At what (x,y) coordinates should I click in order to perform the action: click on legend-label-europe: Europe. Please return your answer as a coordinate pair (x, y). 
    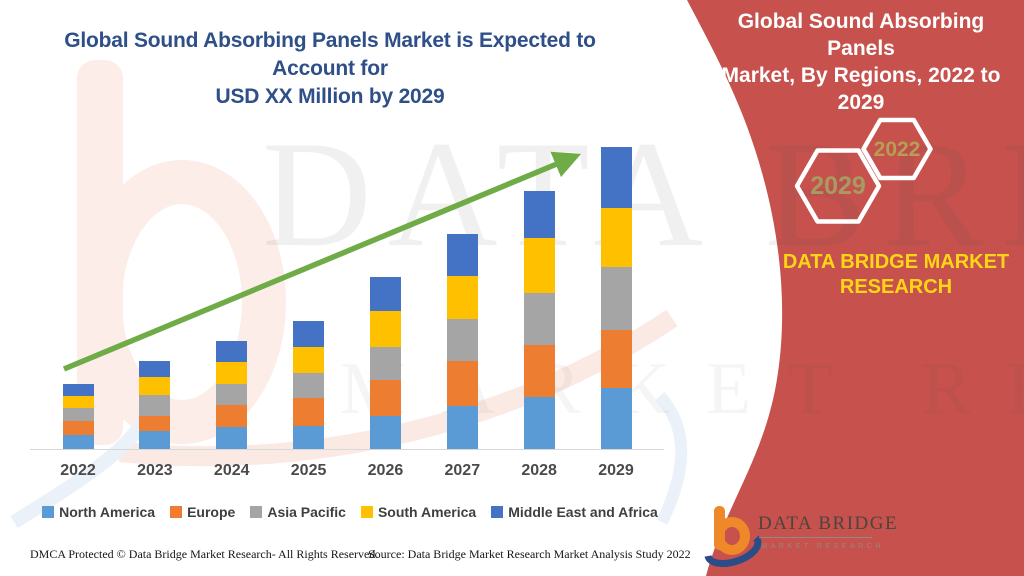
    Looking at the image, I should click on (211, 512).